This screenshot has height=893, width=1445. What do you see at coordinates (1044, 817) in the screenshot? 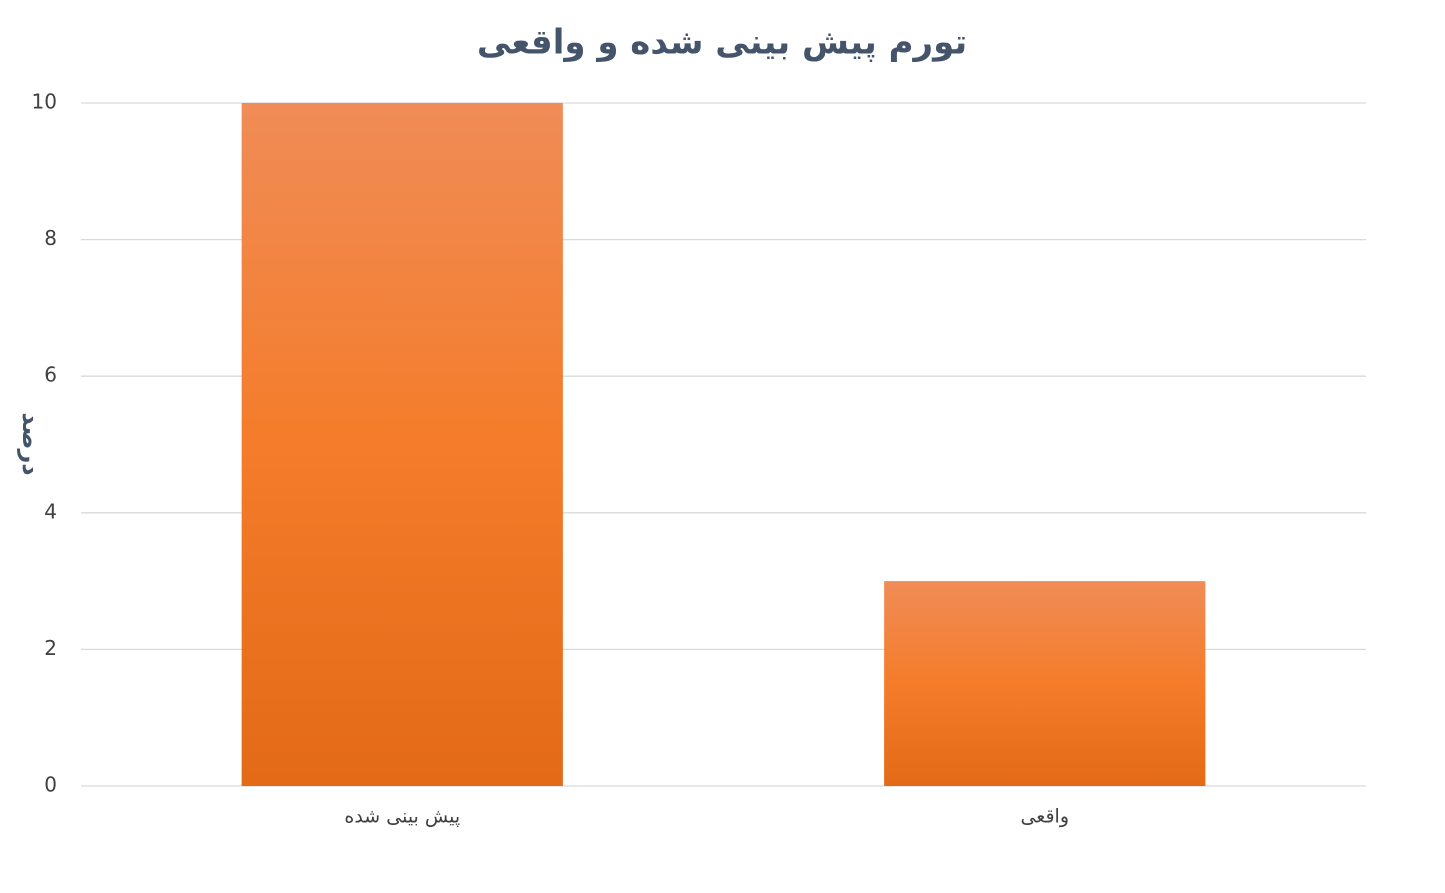
I see `x-tick-label: واقعی` at bounding box center [1044, 817].